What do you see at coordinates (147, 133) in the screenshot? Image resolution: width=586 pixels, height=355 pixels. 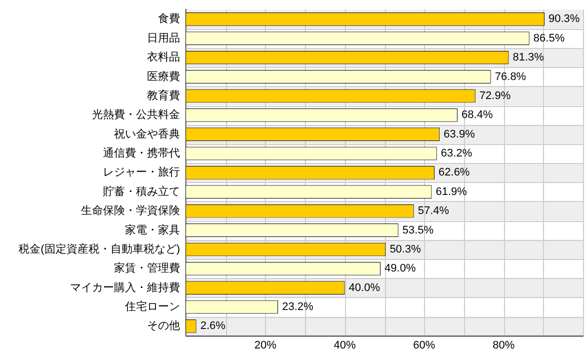 I see `y-tick-label: 祝い金や香典` at bounding box center [147, 133].